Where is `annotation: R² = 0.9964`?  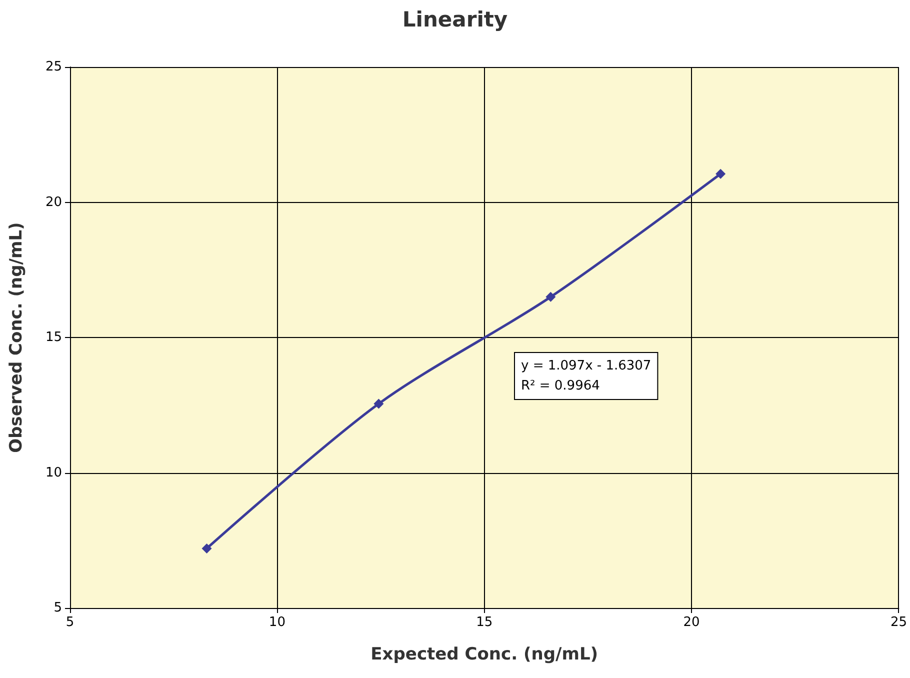 annotation: R² = 0.9964 is located at coordinates (560, 386).